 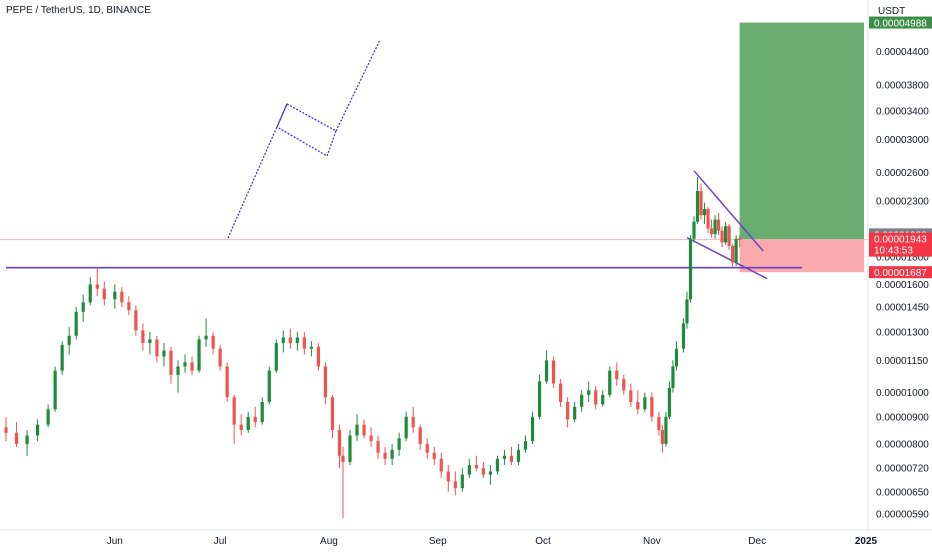 What do you see at coordinates (902, 285) in the screenshot?
I see `y-tick-label: 0.00001600` at bounding box center [902, 285].